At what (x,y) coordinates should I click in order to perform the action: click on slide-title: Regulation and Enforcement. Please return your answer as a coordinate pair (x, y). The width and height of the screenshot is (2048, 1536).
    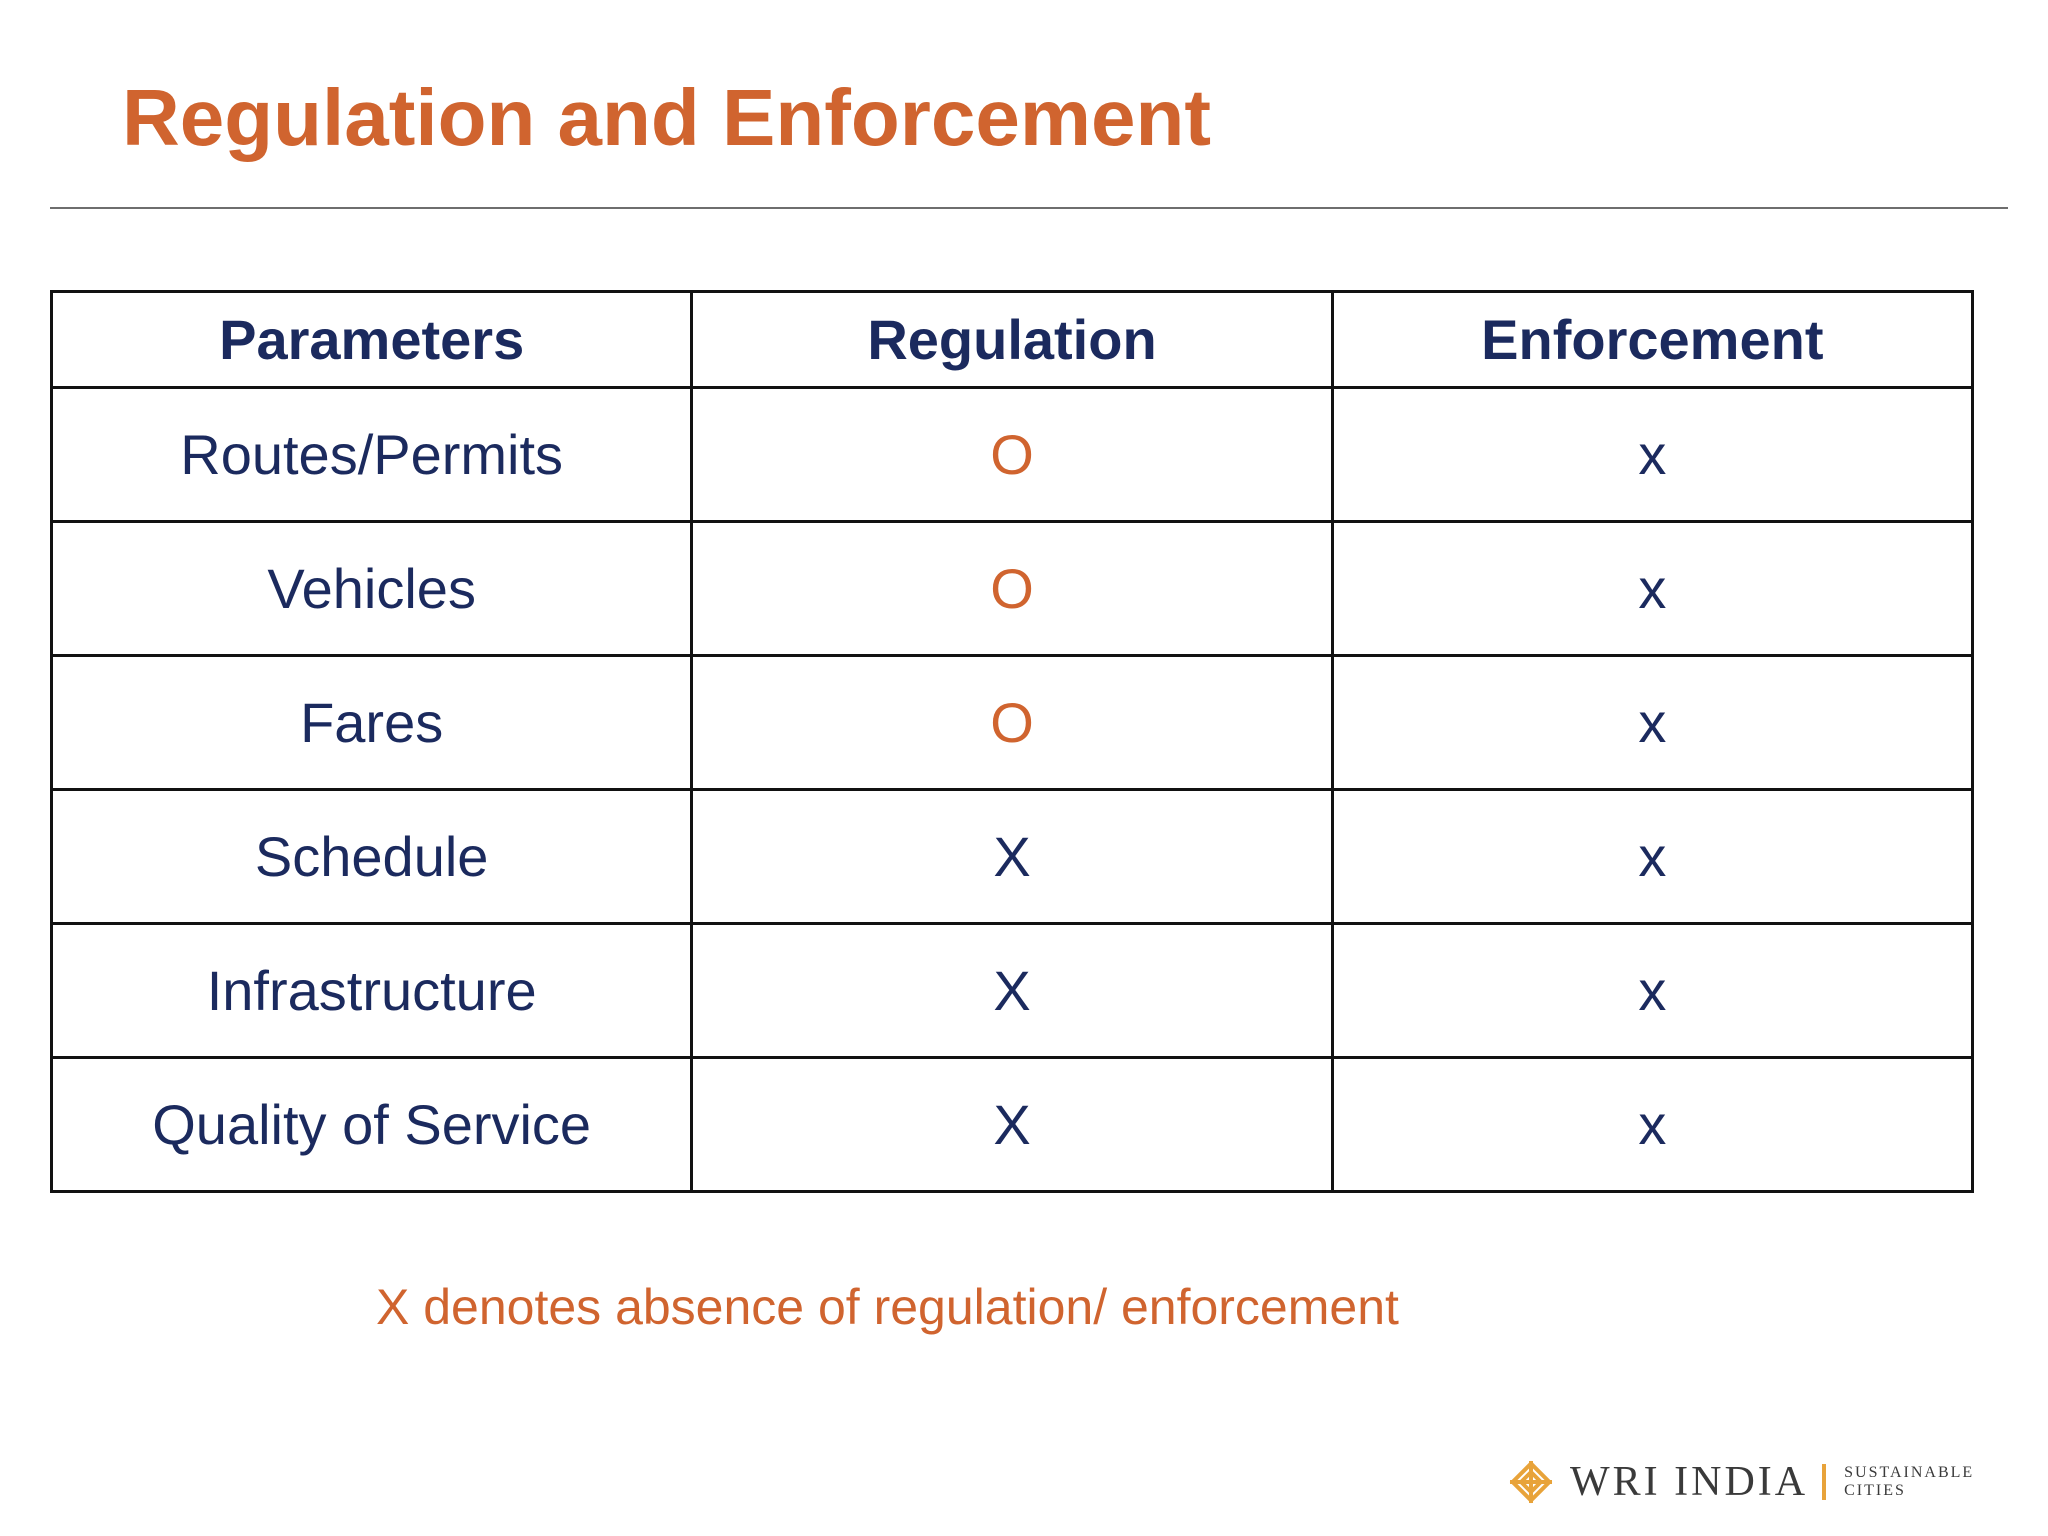
    Looking at the image, I should click on (666, 117).